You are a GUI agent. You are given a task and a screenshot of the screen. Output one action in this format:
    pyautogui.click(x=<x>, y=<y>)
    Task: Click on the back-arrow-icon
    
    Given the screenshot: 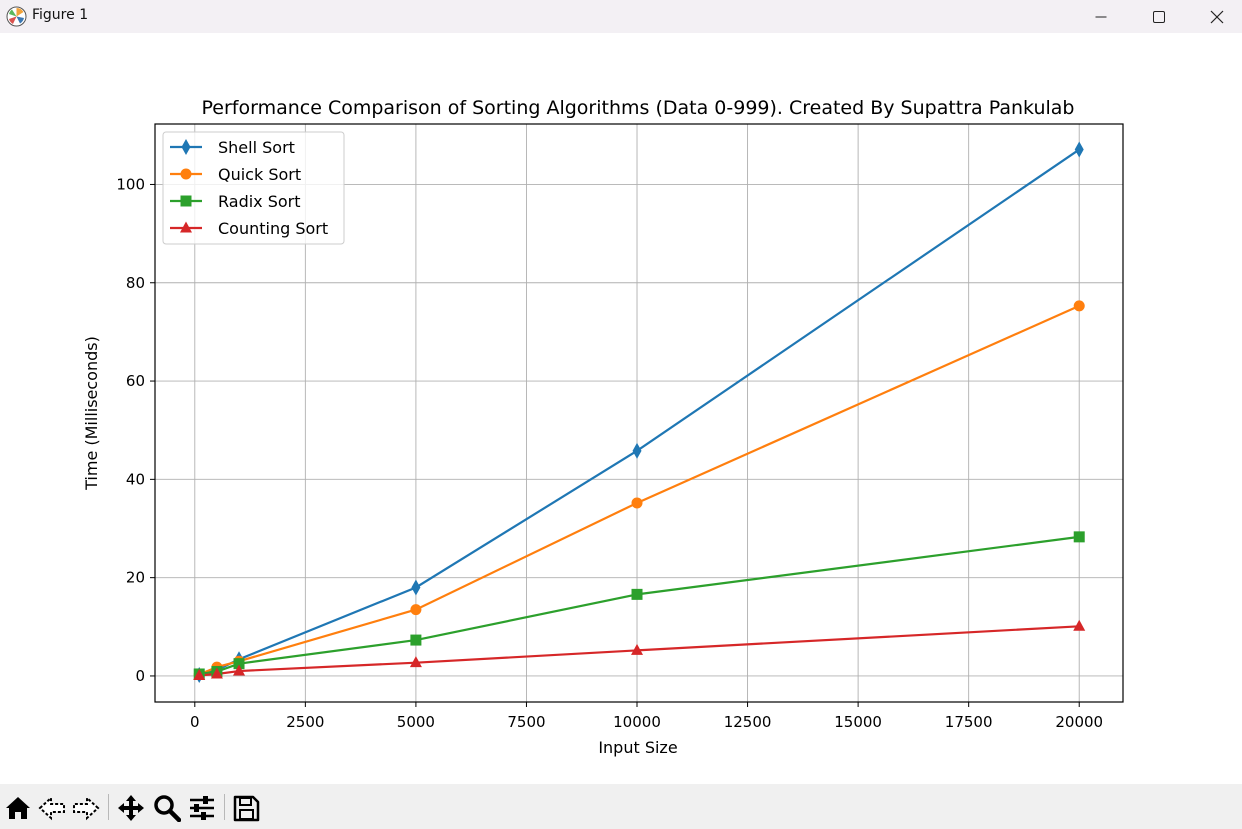 What is the action you would take?
    pyautogui.click(x=51, y=808)
    